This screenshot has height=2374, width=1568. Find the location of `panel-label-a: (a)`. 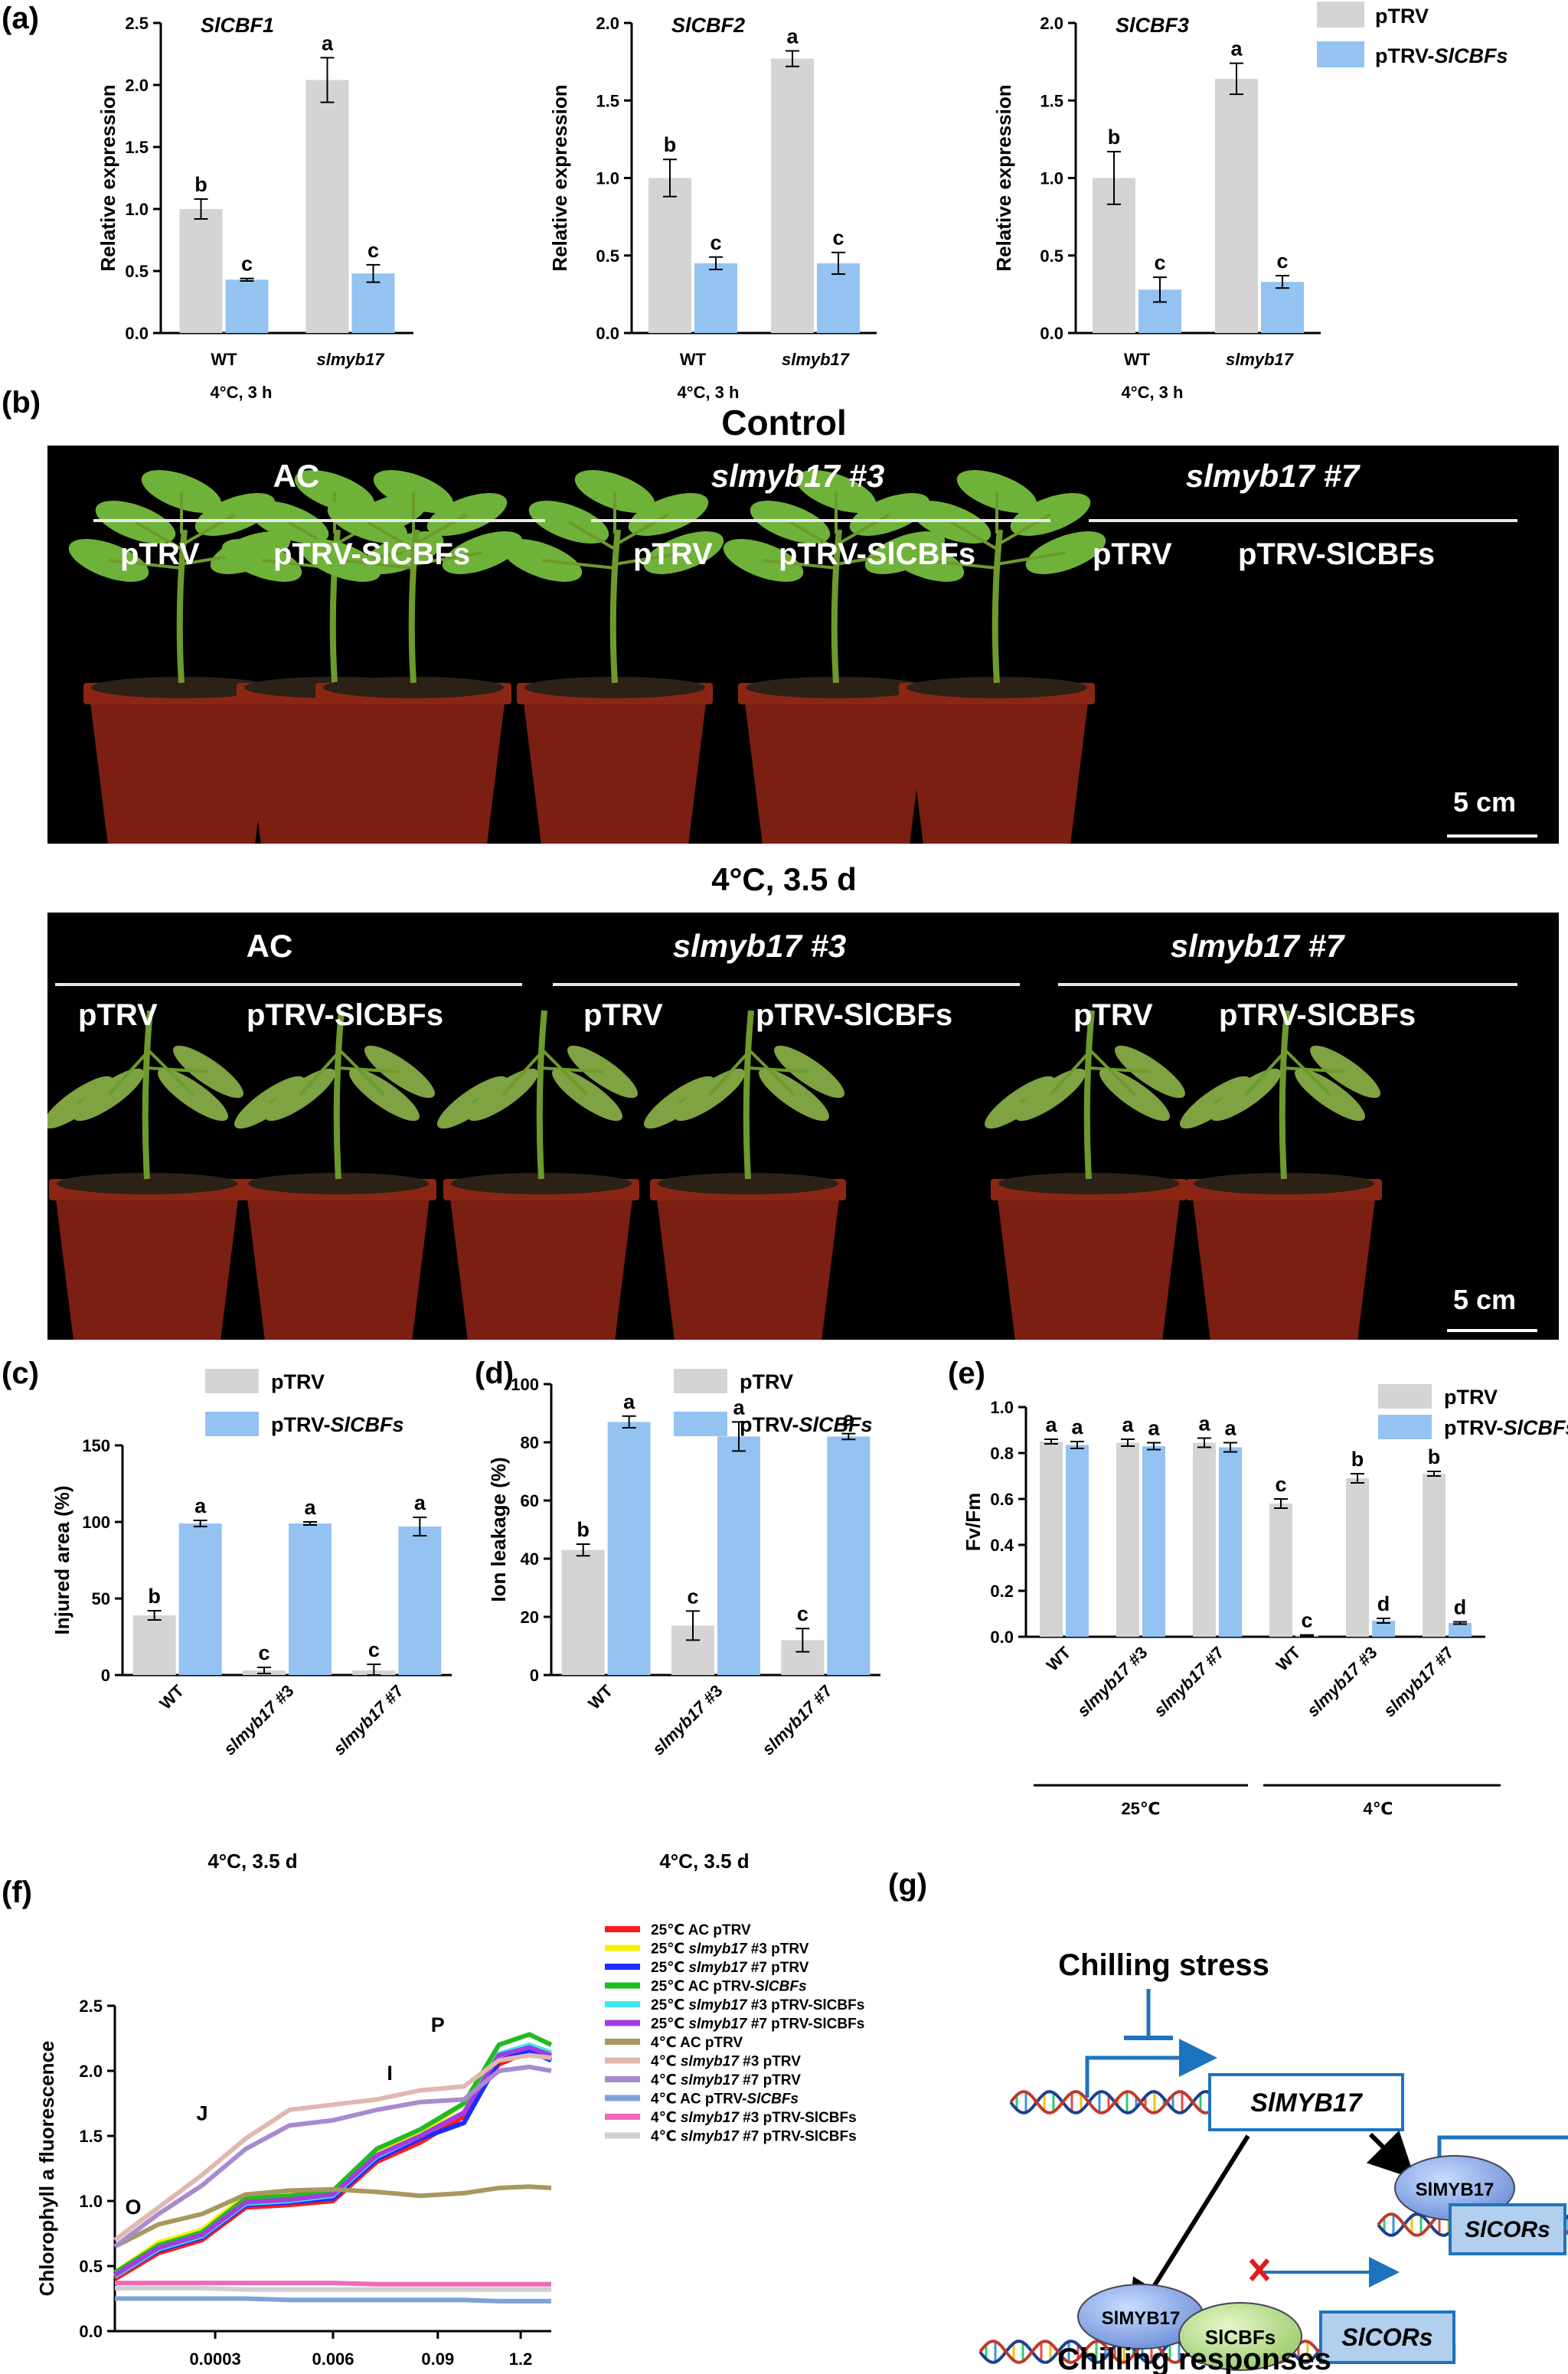

panel-label-a: (a) is located at coordinates (20, 18).